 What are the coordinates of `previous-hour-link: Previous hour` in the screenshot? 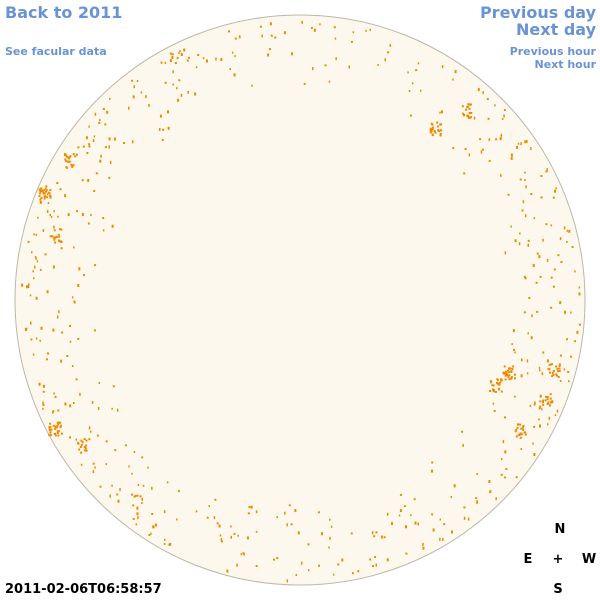 It's located at (552, 51).